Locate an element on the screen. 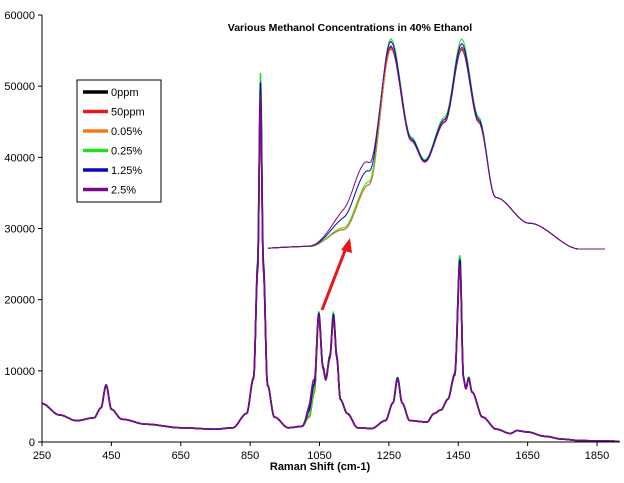 Image resolution: width=624 pixels, height=483 pixels. legend-label: 2.5% is located at coordinates (123, 191).